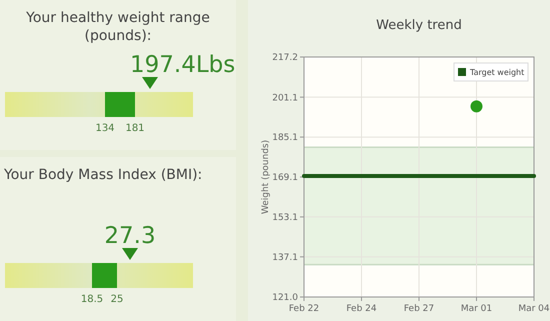  What do you see at coordinates (266, 177) in the screenshot?
I see `y-axis-title: Weight (pounds)` at bounding box center [266, 177].